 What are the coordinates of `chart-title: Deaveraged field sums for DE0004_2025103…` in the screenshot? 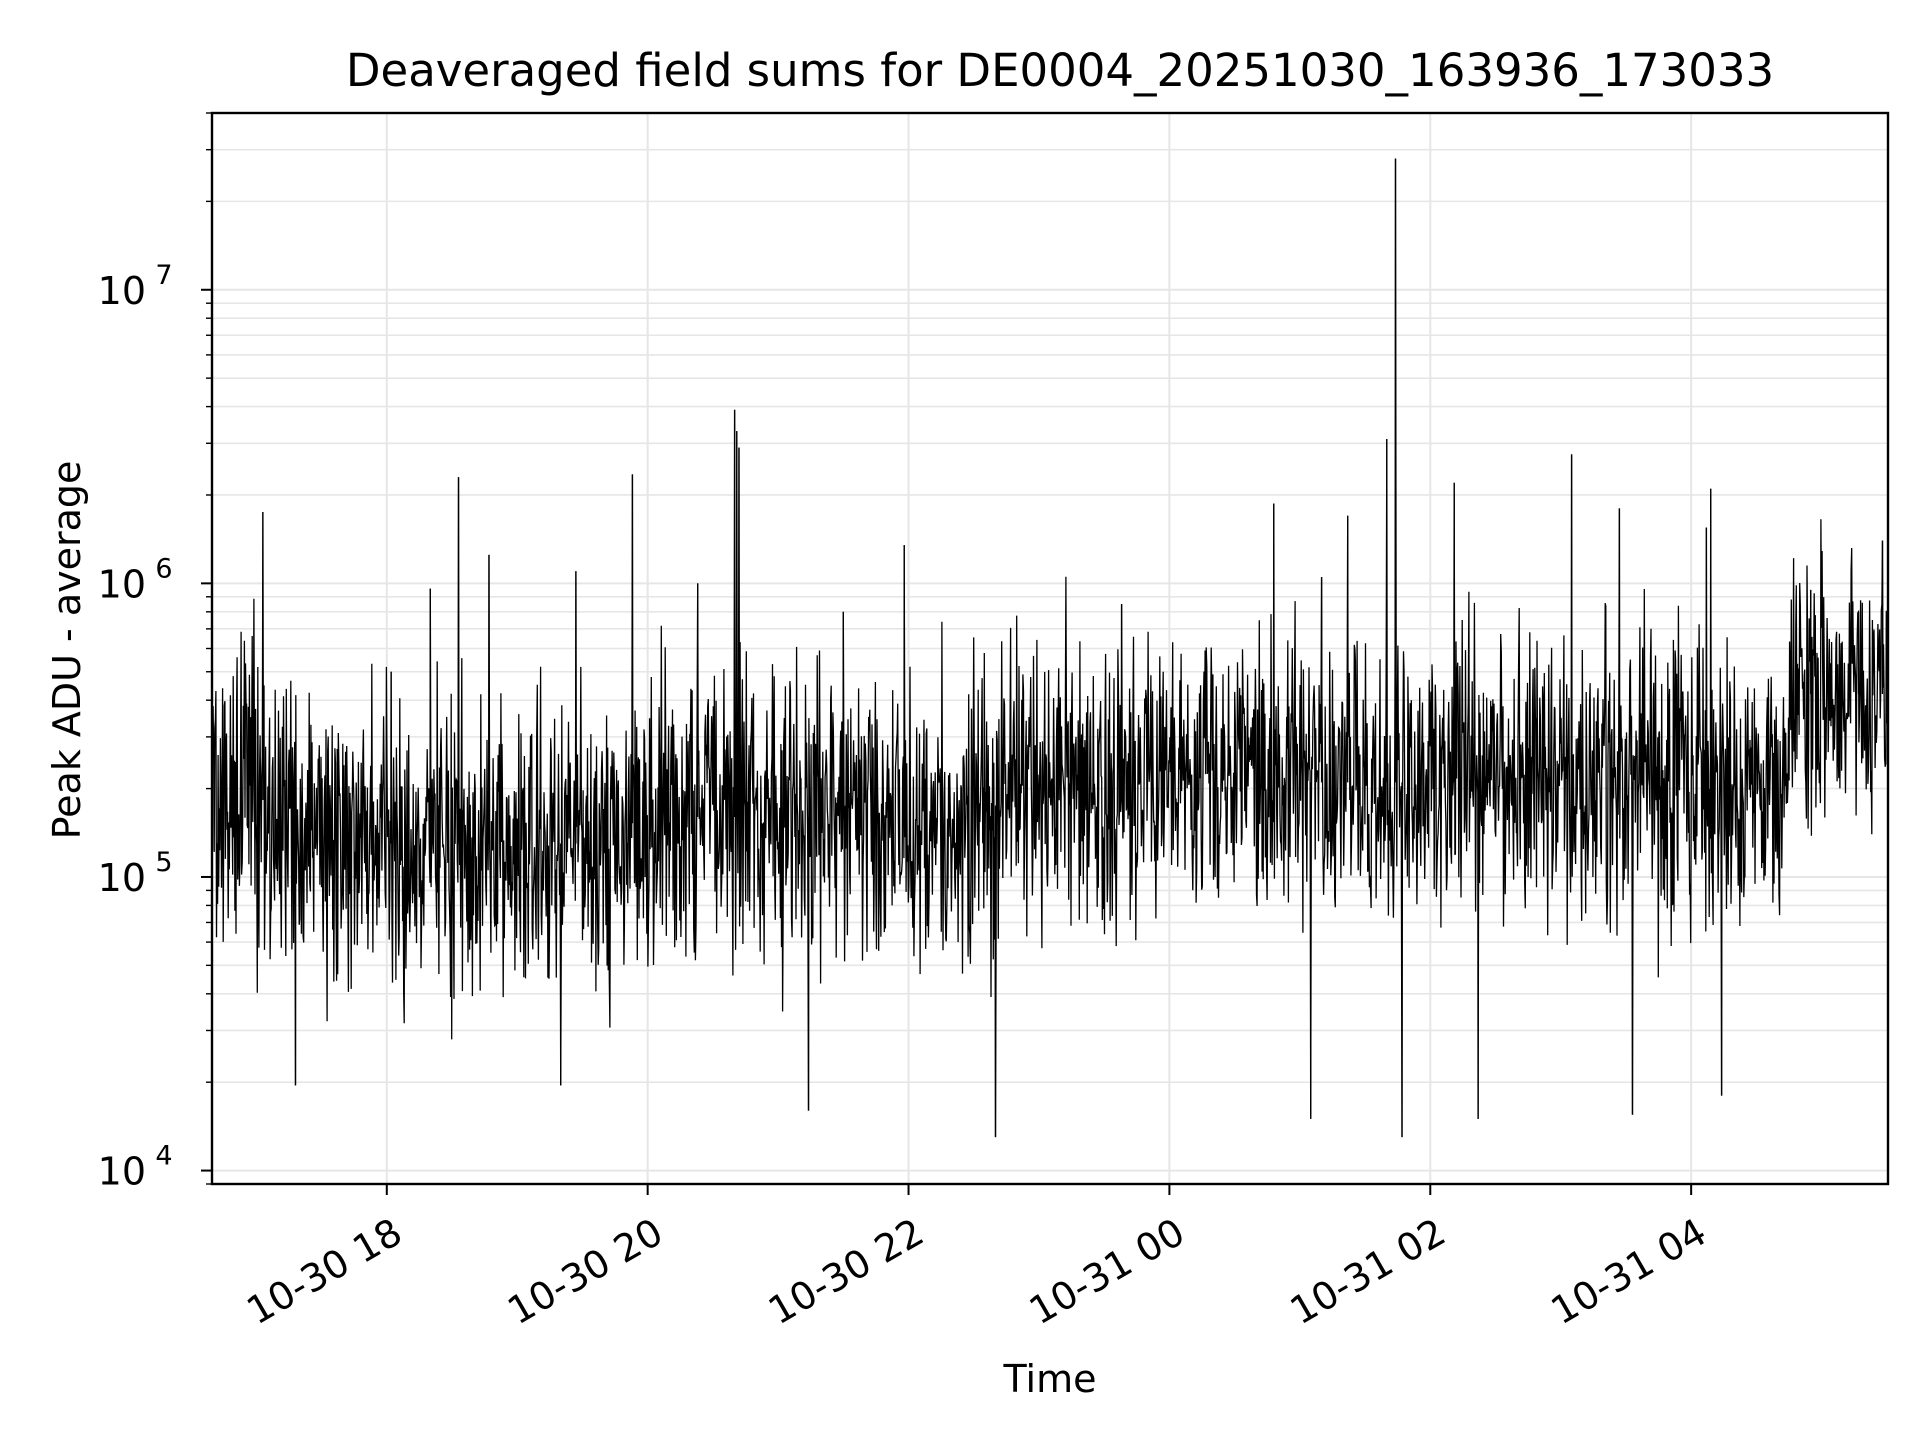 It's located at (1060, 70).